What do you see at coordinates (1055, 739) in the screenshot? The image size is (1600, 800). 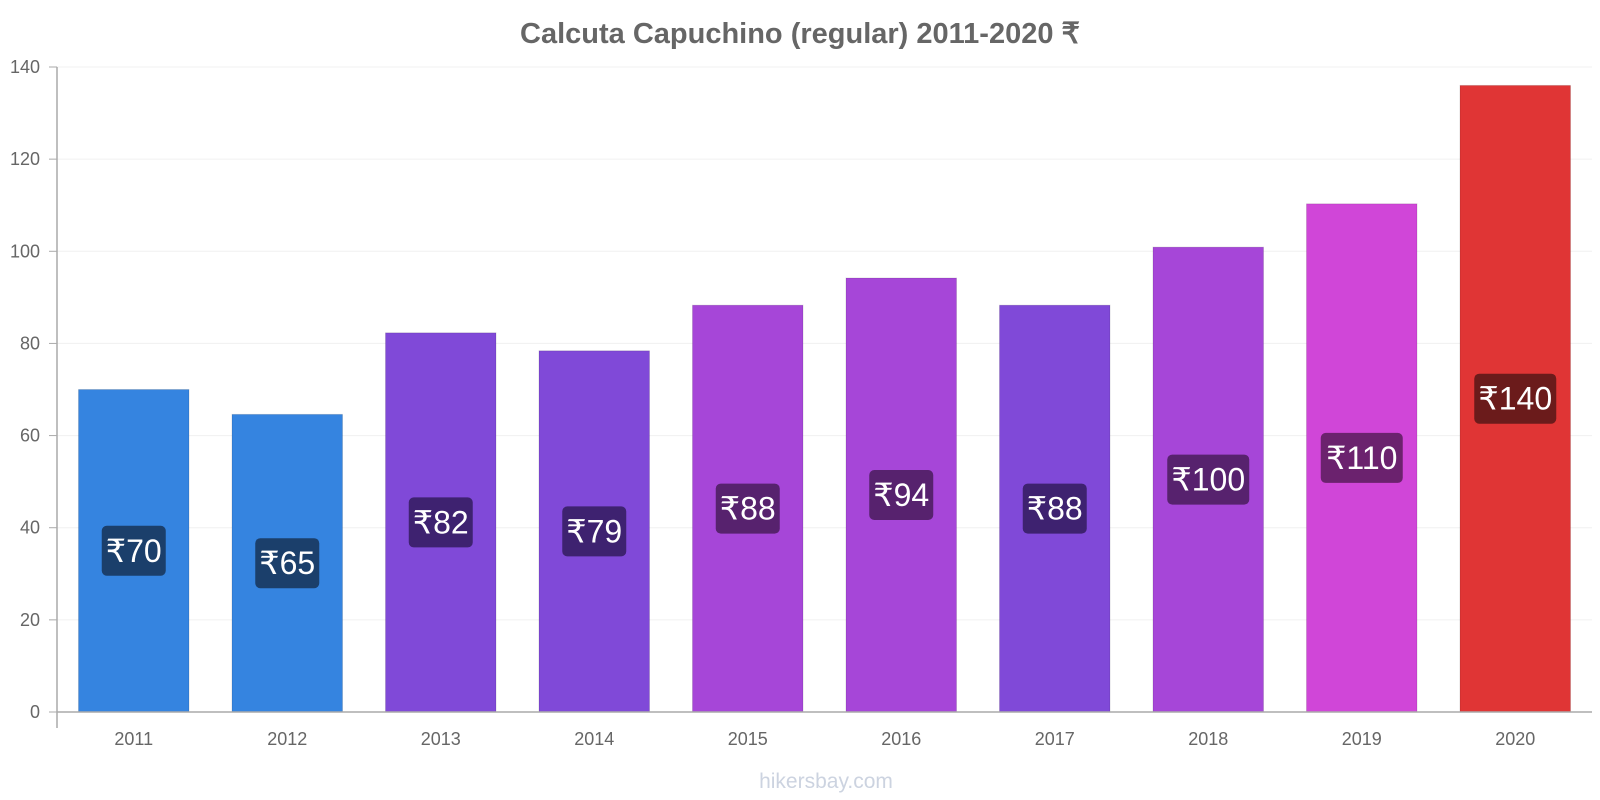 I see `x-tick-label: 2017` at bounding box center [1055, 739].